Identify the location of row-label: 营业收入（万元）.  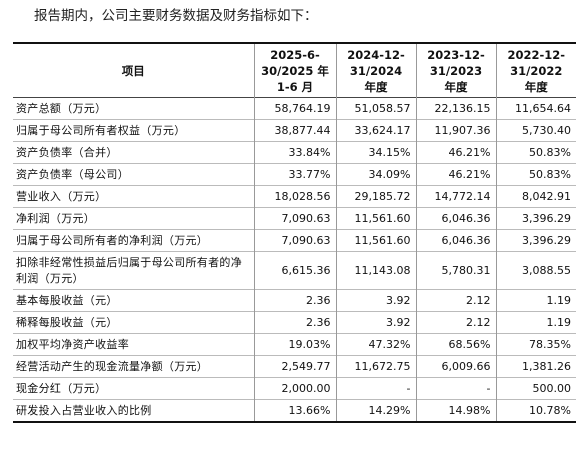
(134, 196).